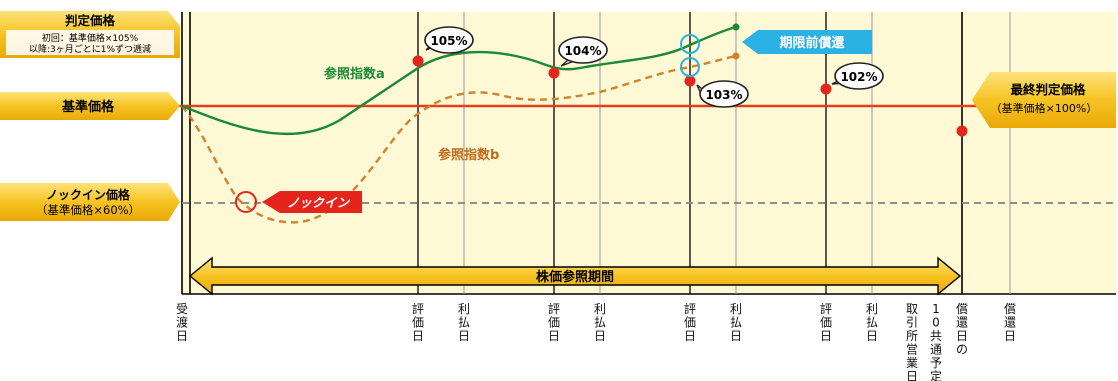 This screenshot has width=1118, height=381. What do you see at coordinates (468, 155) in the screenshot?
I see `series-b-label: 参照指数b` at bounding box center [468, 155].